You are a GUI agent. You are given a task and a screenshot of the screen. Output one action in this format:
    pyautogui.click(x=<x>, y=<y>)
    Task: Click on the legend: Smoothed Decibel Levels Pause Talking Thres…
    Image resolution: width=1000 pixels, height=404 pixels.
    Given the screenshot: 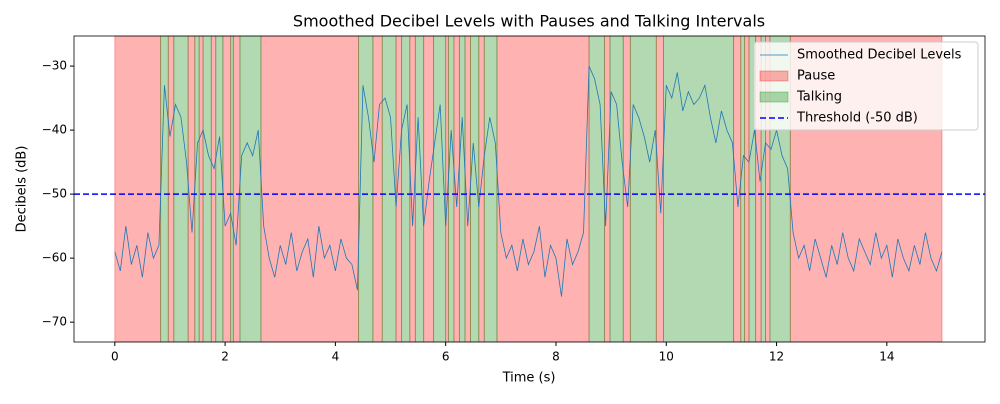 What is the action you would take?
    pyautogui.click(x=866, y=86)
    